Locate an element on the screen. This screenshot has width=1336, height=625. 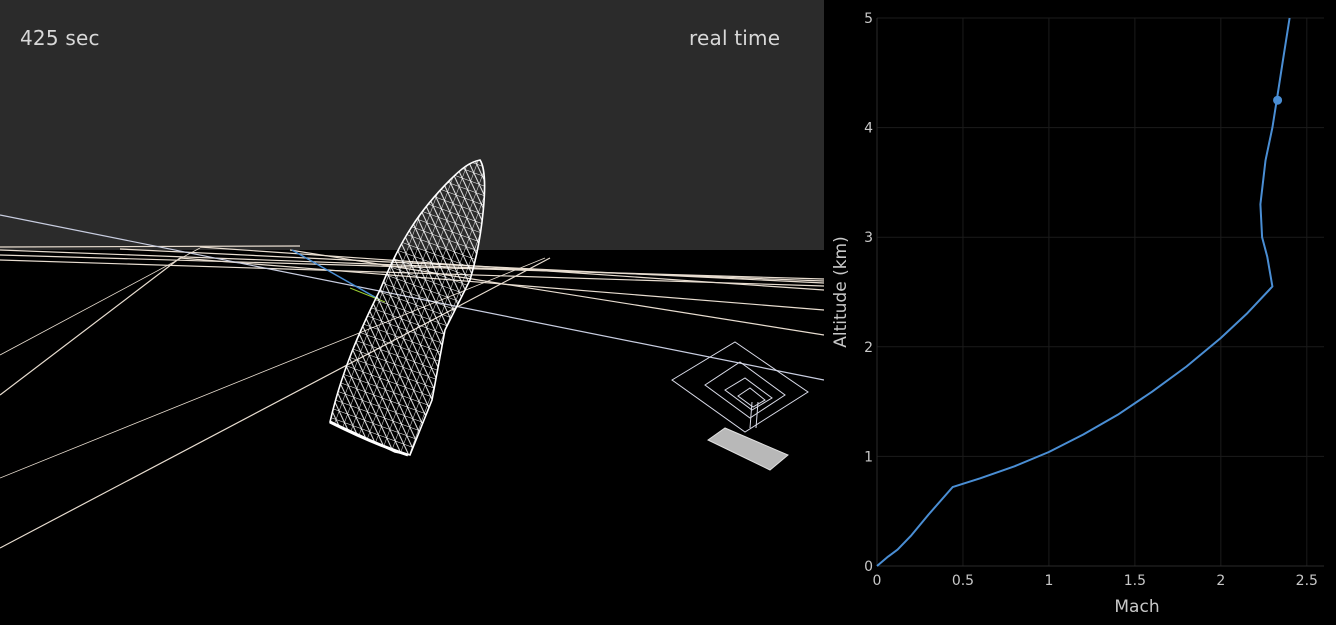
x-tick-label: 2.5 is located at coordinates (1307, 581).